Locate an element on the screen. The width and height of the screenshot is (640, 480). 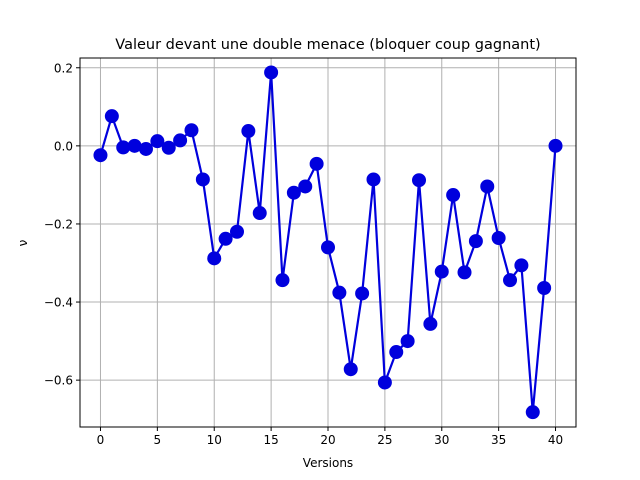
x-tick-label: 25 is located at coordinates (384, 440).